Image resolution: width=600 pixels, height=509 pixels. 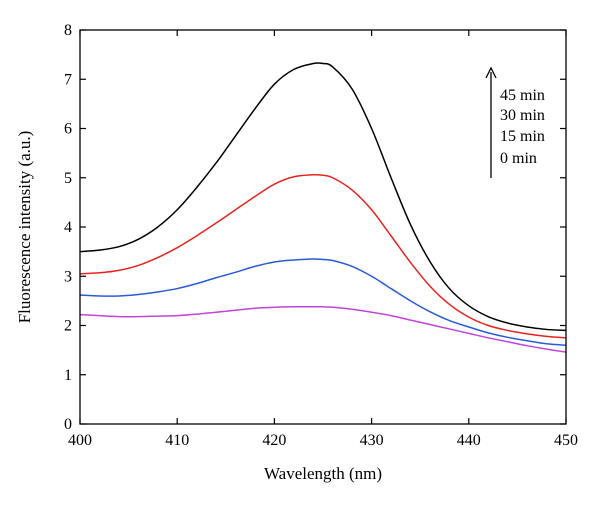 What do you see at coordinates (68, 129) in the screenshot?
I see `y-tick-label: 6` at bounding box center [68, 129].